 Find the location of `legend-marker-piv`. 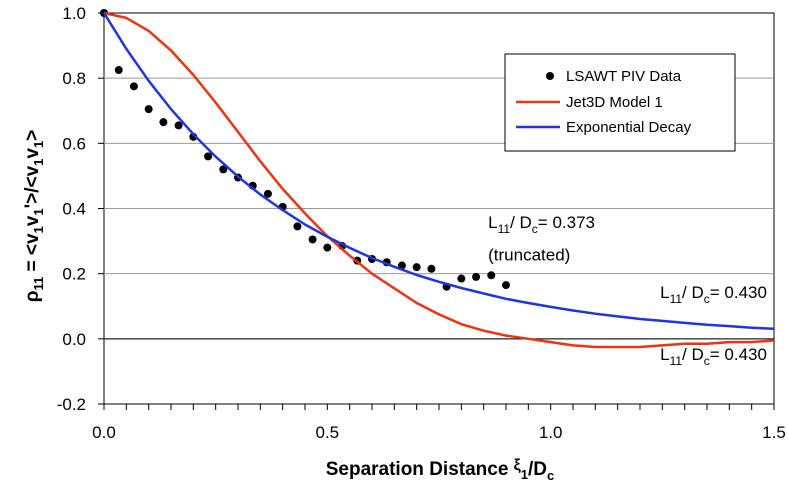

legend-marker-piv is located at coordinates (550, 76).